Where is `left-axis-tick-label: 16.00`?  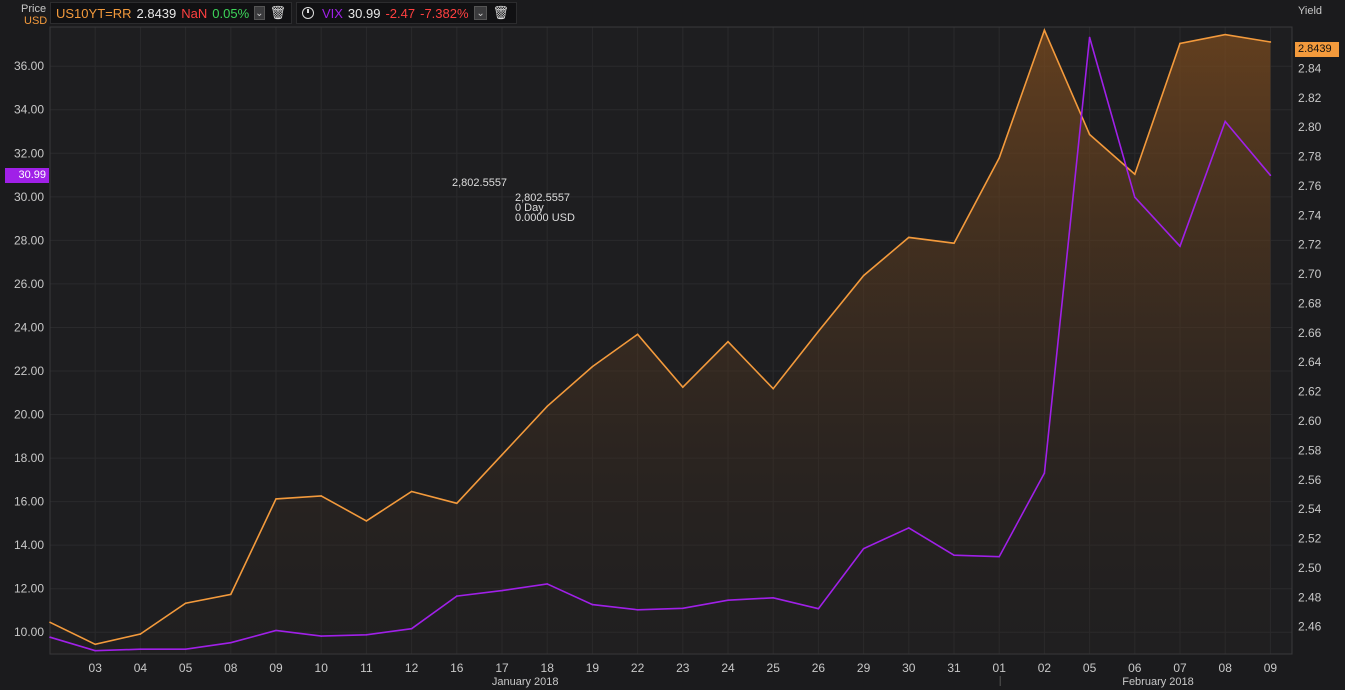 left-axis-tick-label: 16.00 is located at coordinates (29, 502).